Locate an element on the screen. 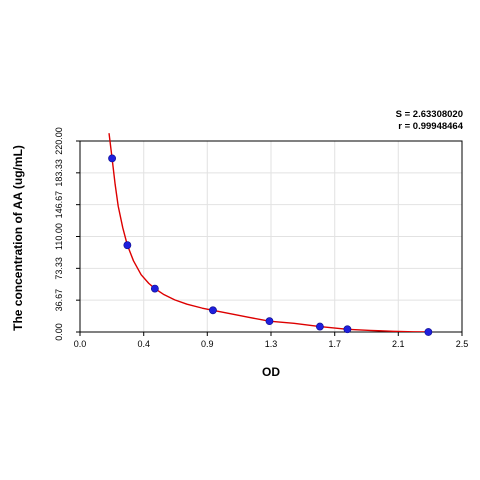  y-axis-title: The concentration of AA (ug/mL) is located at coordinates (18, 238).